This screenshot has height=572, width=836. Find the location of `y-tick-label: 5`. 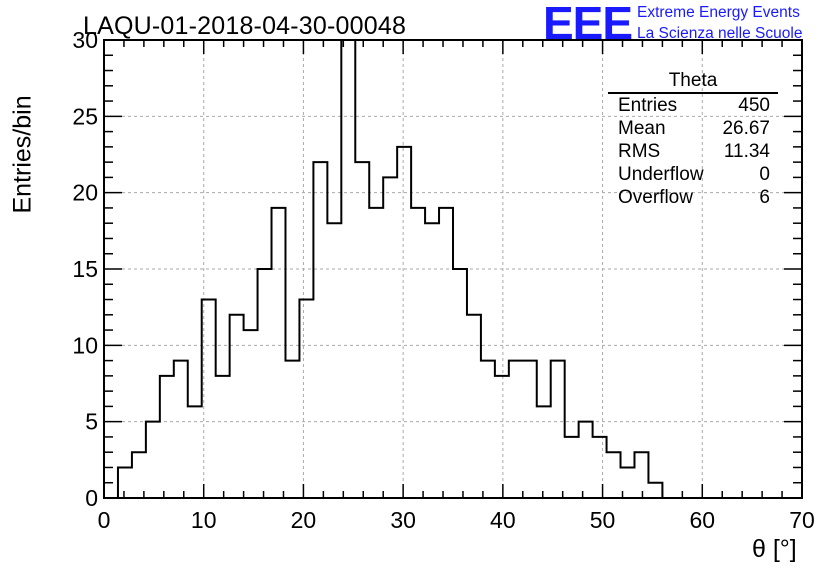

y-tick-label: 5 is located at coordinates (91, 422).